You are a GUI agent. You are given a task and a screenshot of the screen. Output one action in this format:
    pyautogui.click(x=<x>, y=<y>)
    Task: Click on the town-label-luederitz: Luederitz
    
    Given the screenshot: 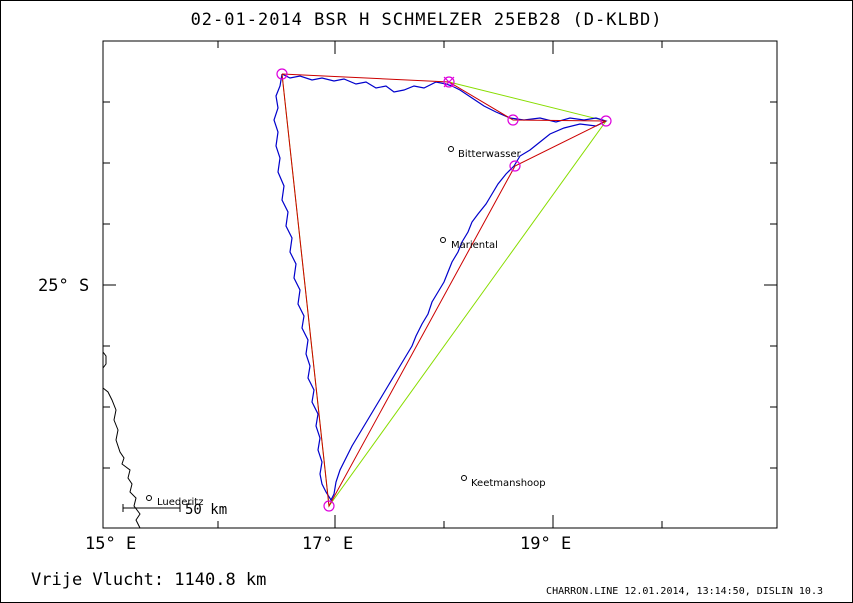 What is the action you would take?
    pyautogui.click(x=180, y=502)
    